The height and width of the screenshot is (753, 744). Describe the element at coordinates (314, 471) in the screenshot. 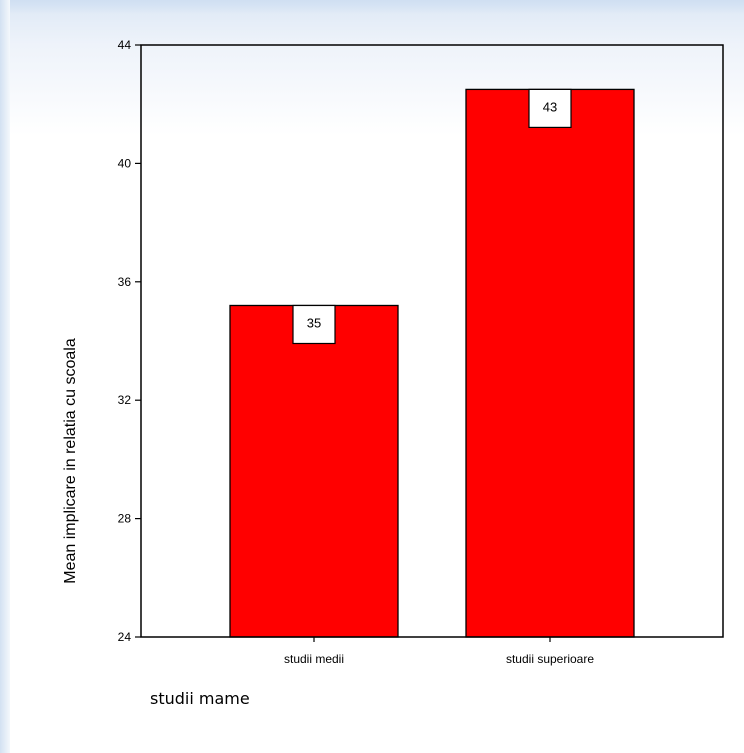

I see `bar` at that location.